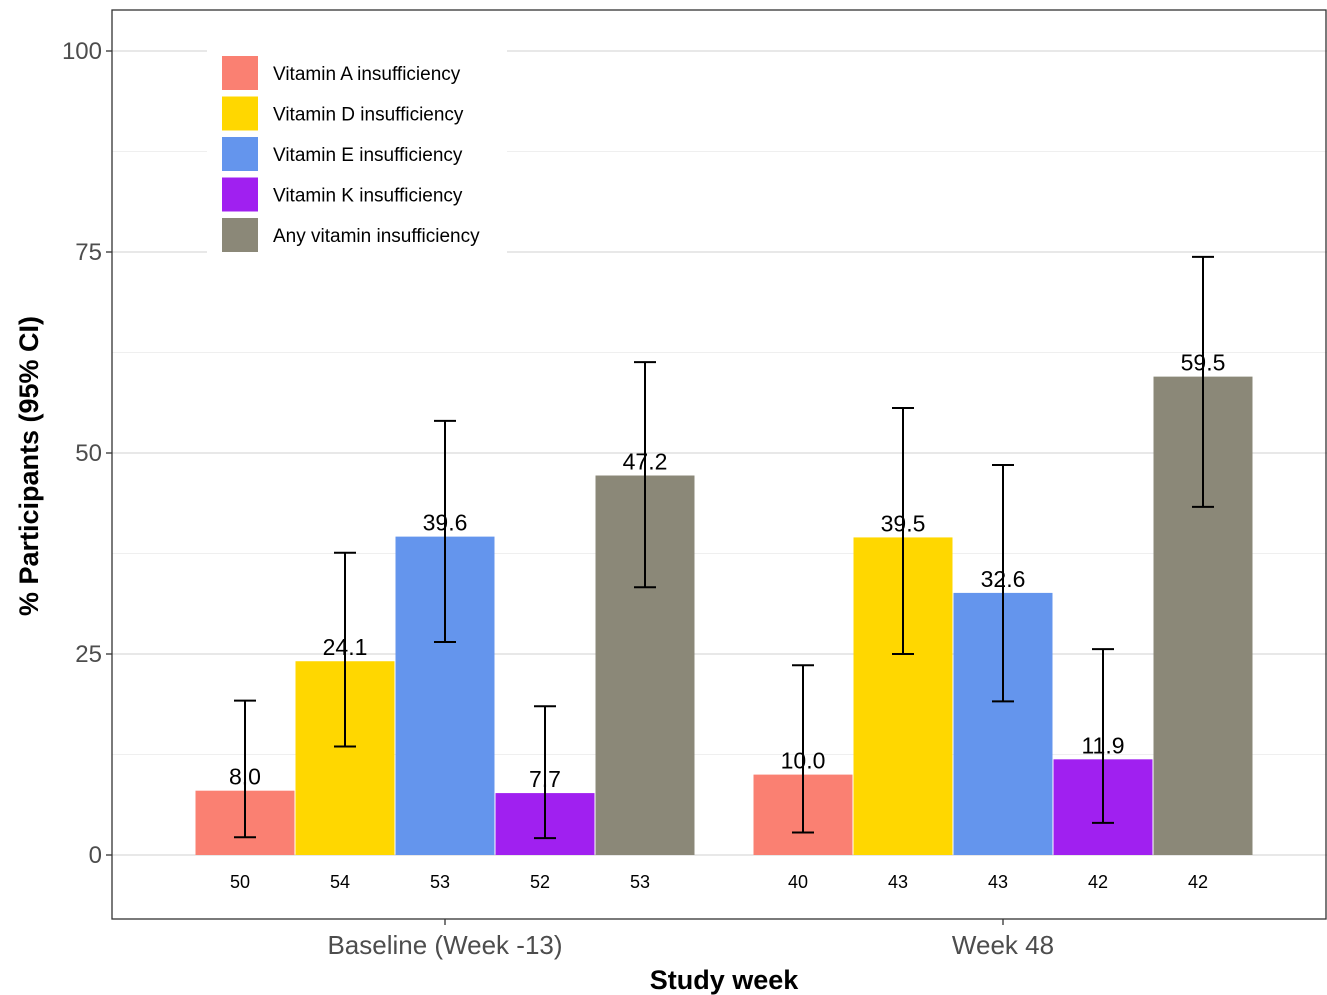  What do you see at coordinates (545, 779) in the screenshot?
I see `bar-value-label: 7.7` at bounding box center [545, 779].